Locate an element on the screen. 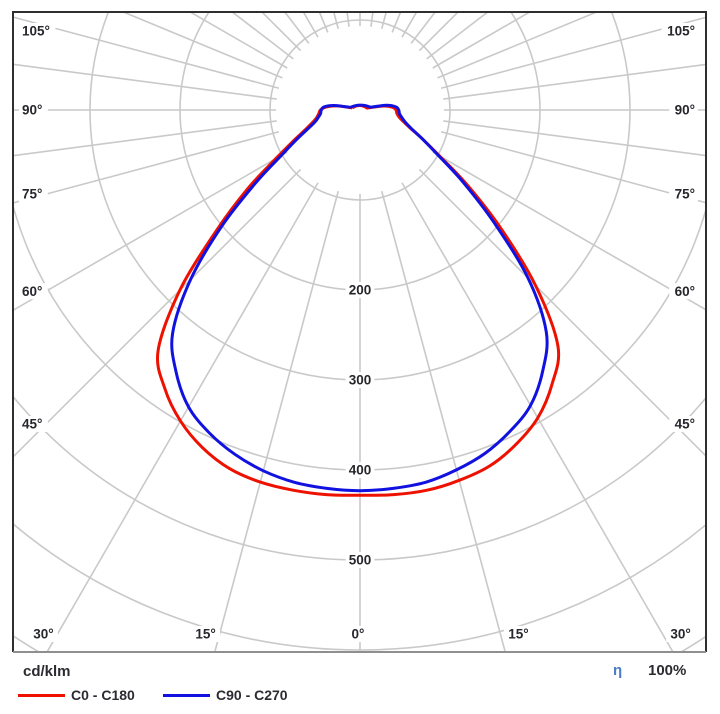  angle-tick-label: 0° is located at coordinates (358, 634).